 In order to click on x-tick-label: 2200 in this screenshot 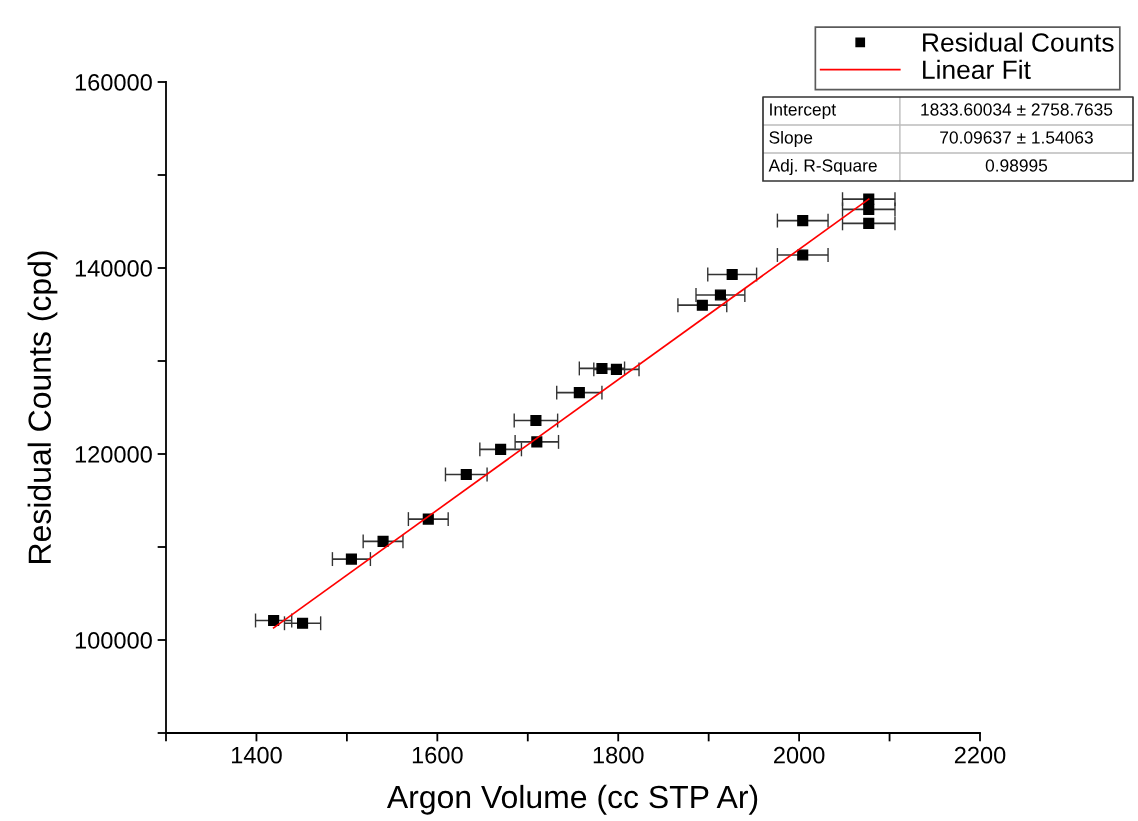, I will do `click(980, 755)`.